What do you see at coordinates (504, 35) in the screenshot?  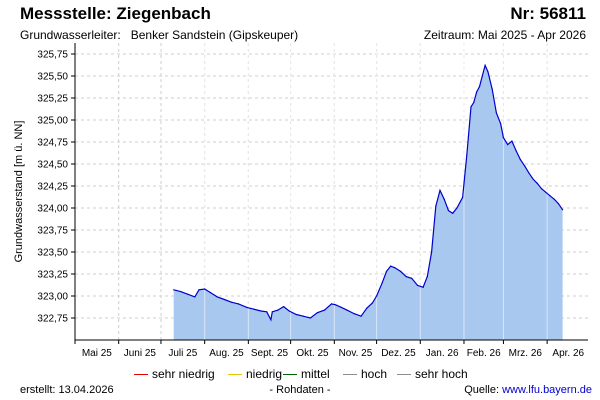 I see `period-label: Zeitraum: Mai 2025 - Apr 2026` at bounding box center [504, 35].